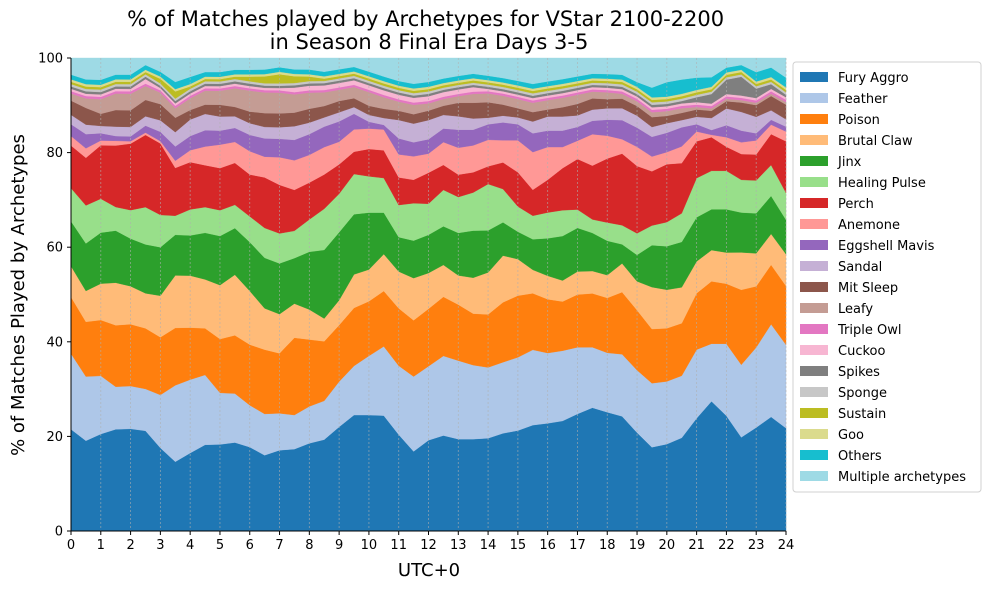  I want to click on x-tick-label: 21, so click(696, 545).